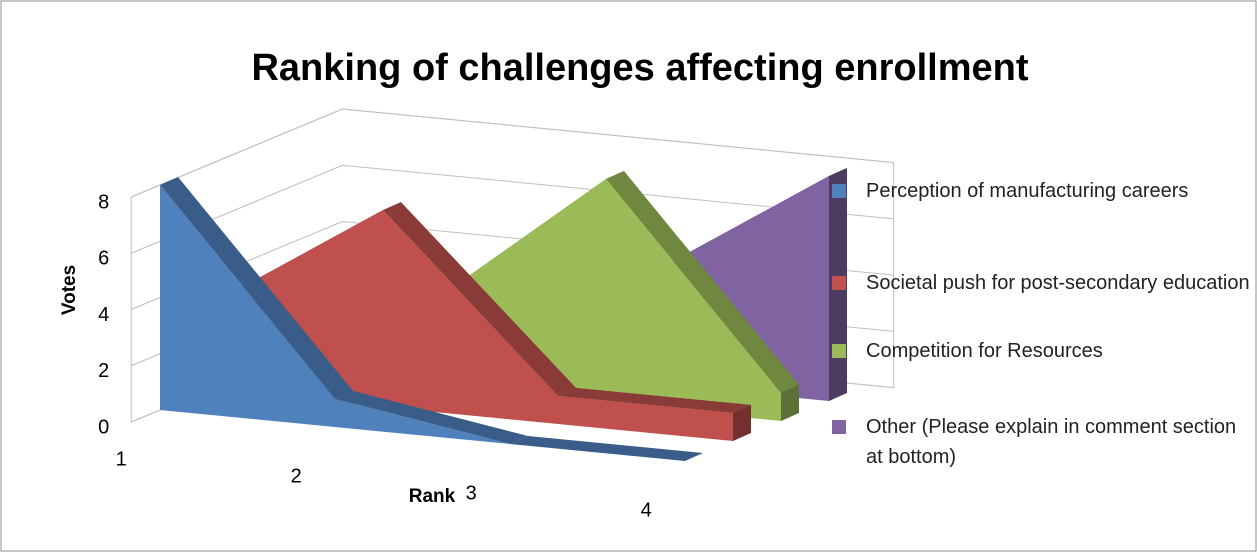 This screenshot has width=1257, height=552. I want to click on y-tick-label: 0, so click(103, 427).